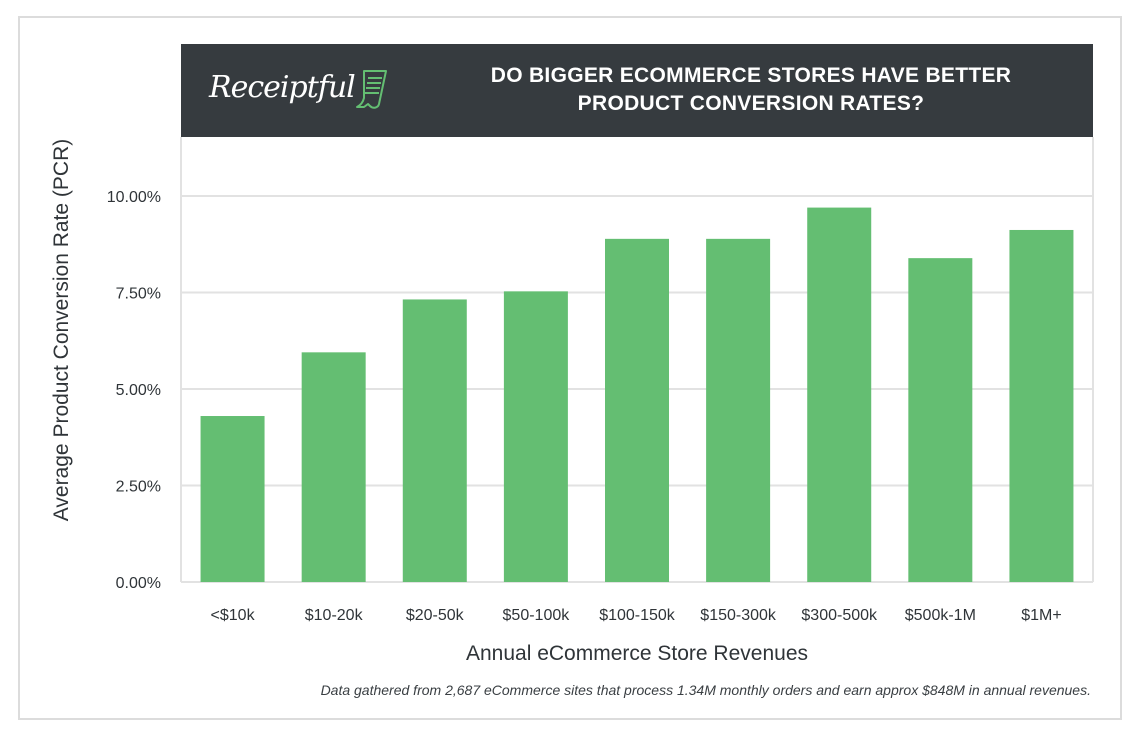 This screenshot has height=741, width=1144. Describe the element at coordinates (371, 89) in the screenshot. I see `receipt-icon` at that location.